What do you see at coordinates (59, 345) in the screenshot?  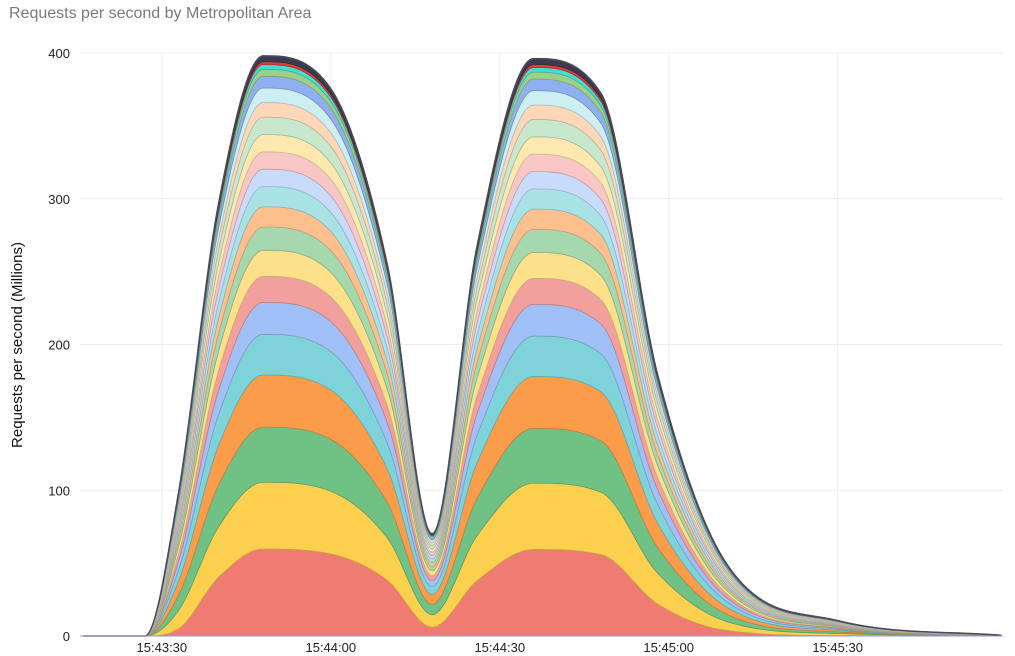 I see `y-tick-label: 200` at bounding box center [59, 345].